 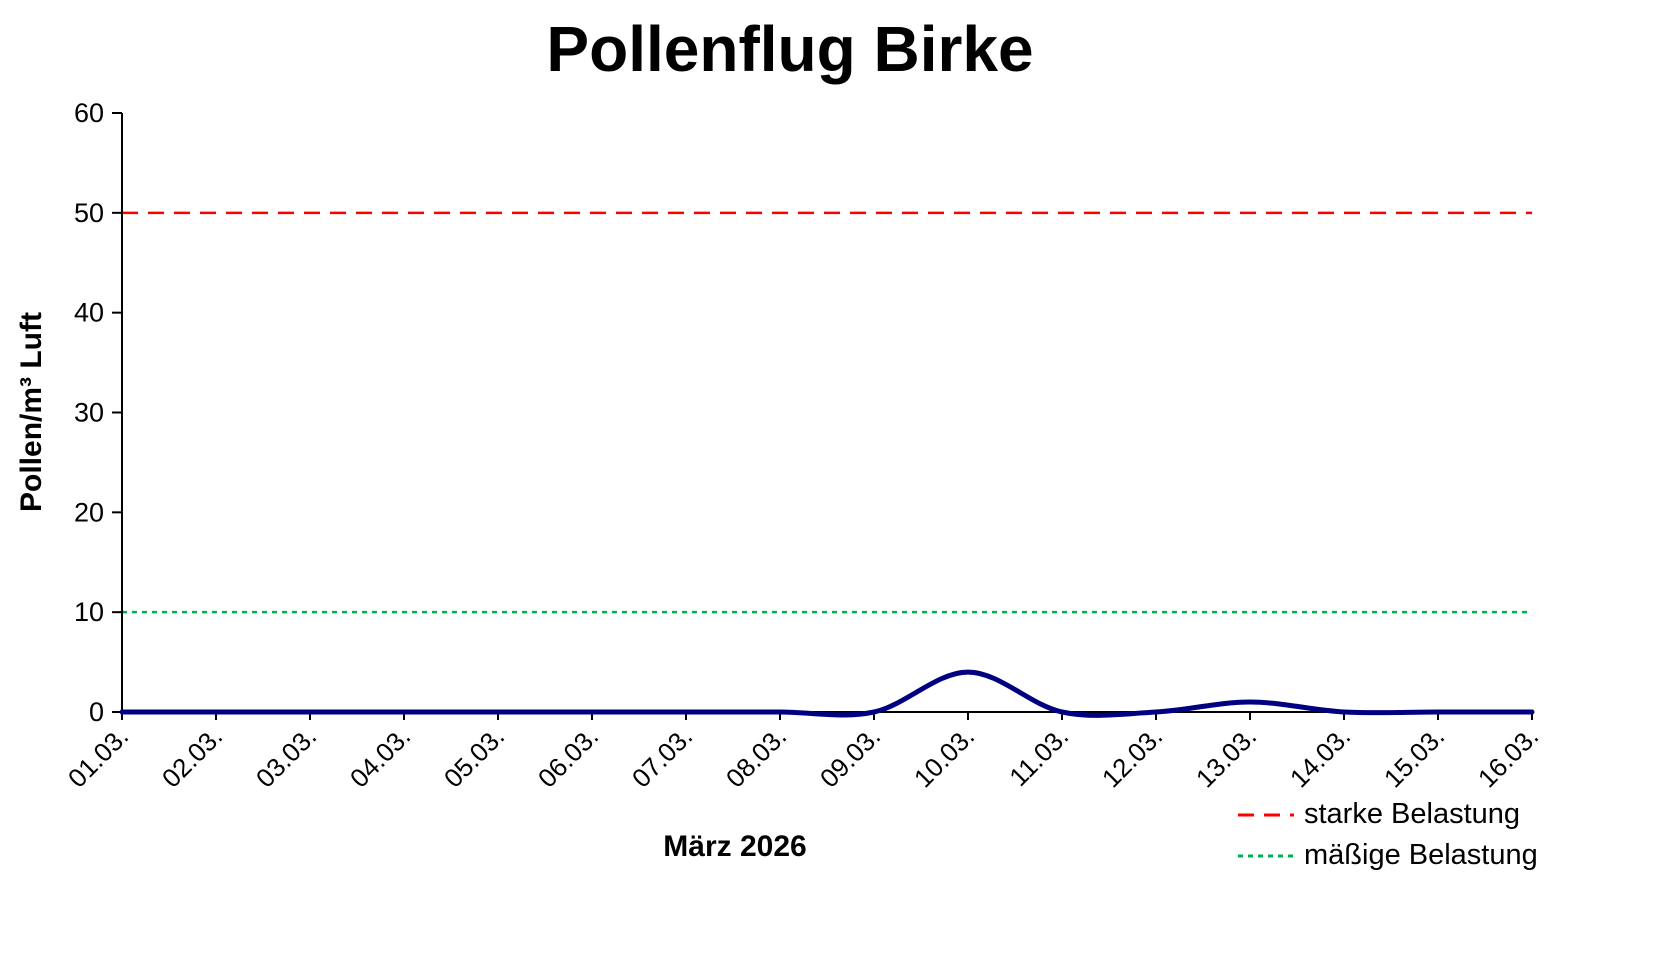 I want to click on x-tick-label: 05.03., so click(x=474, y=757).